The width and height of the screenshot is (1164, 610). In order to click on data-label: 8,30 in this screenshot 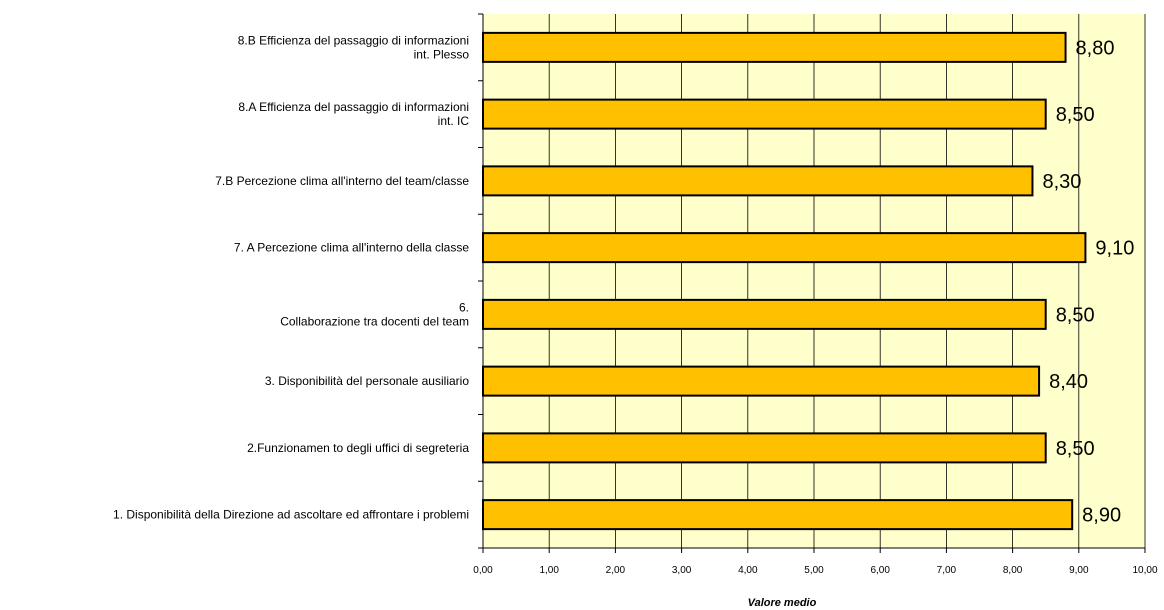, I will do `click(1061, 182)`.